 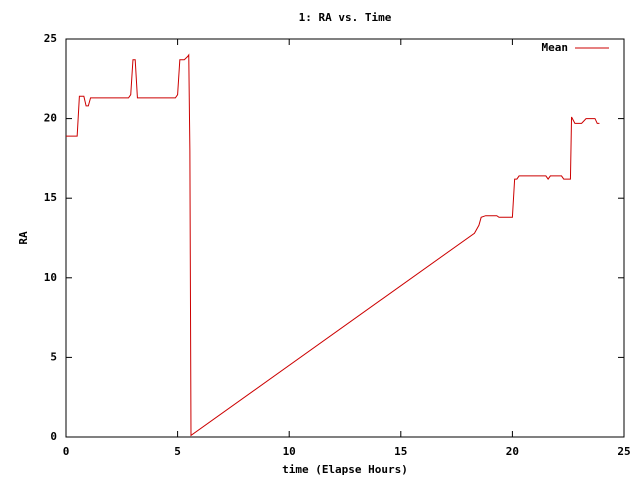 I want to click on y-axis-label: RA, so click(x=23, y=238).